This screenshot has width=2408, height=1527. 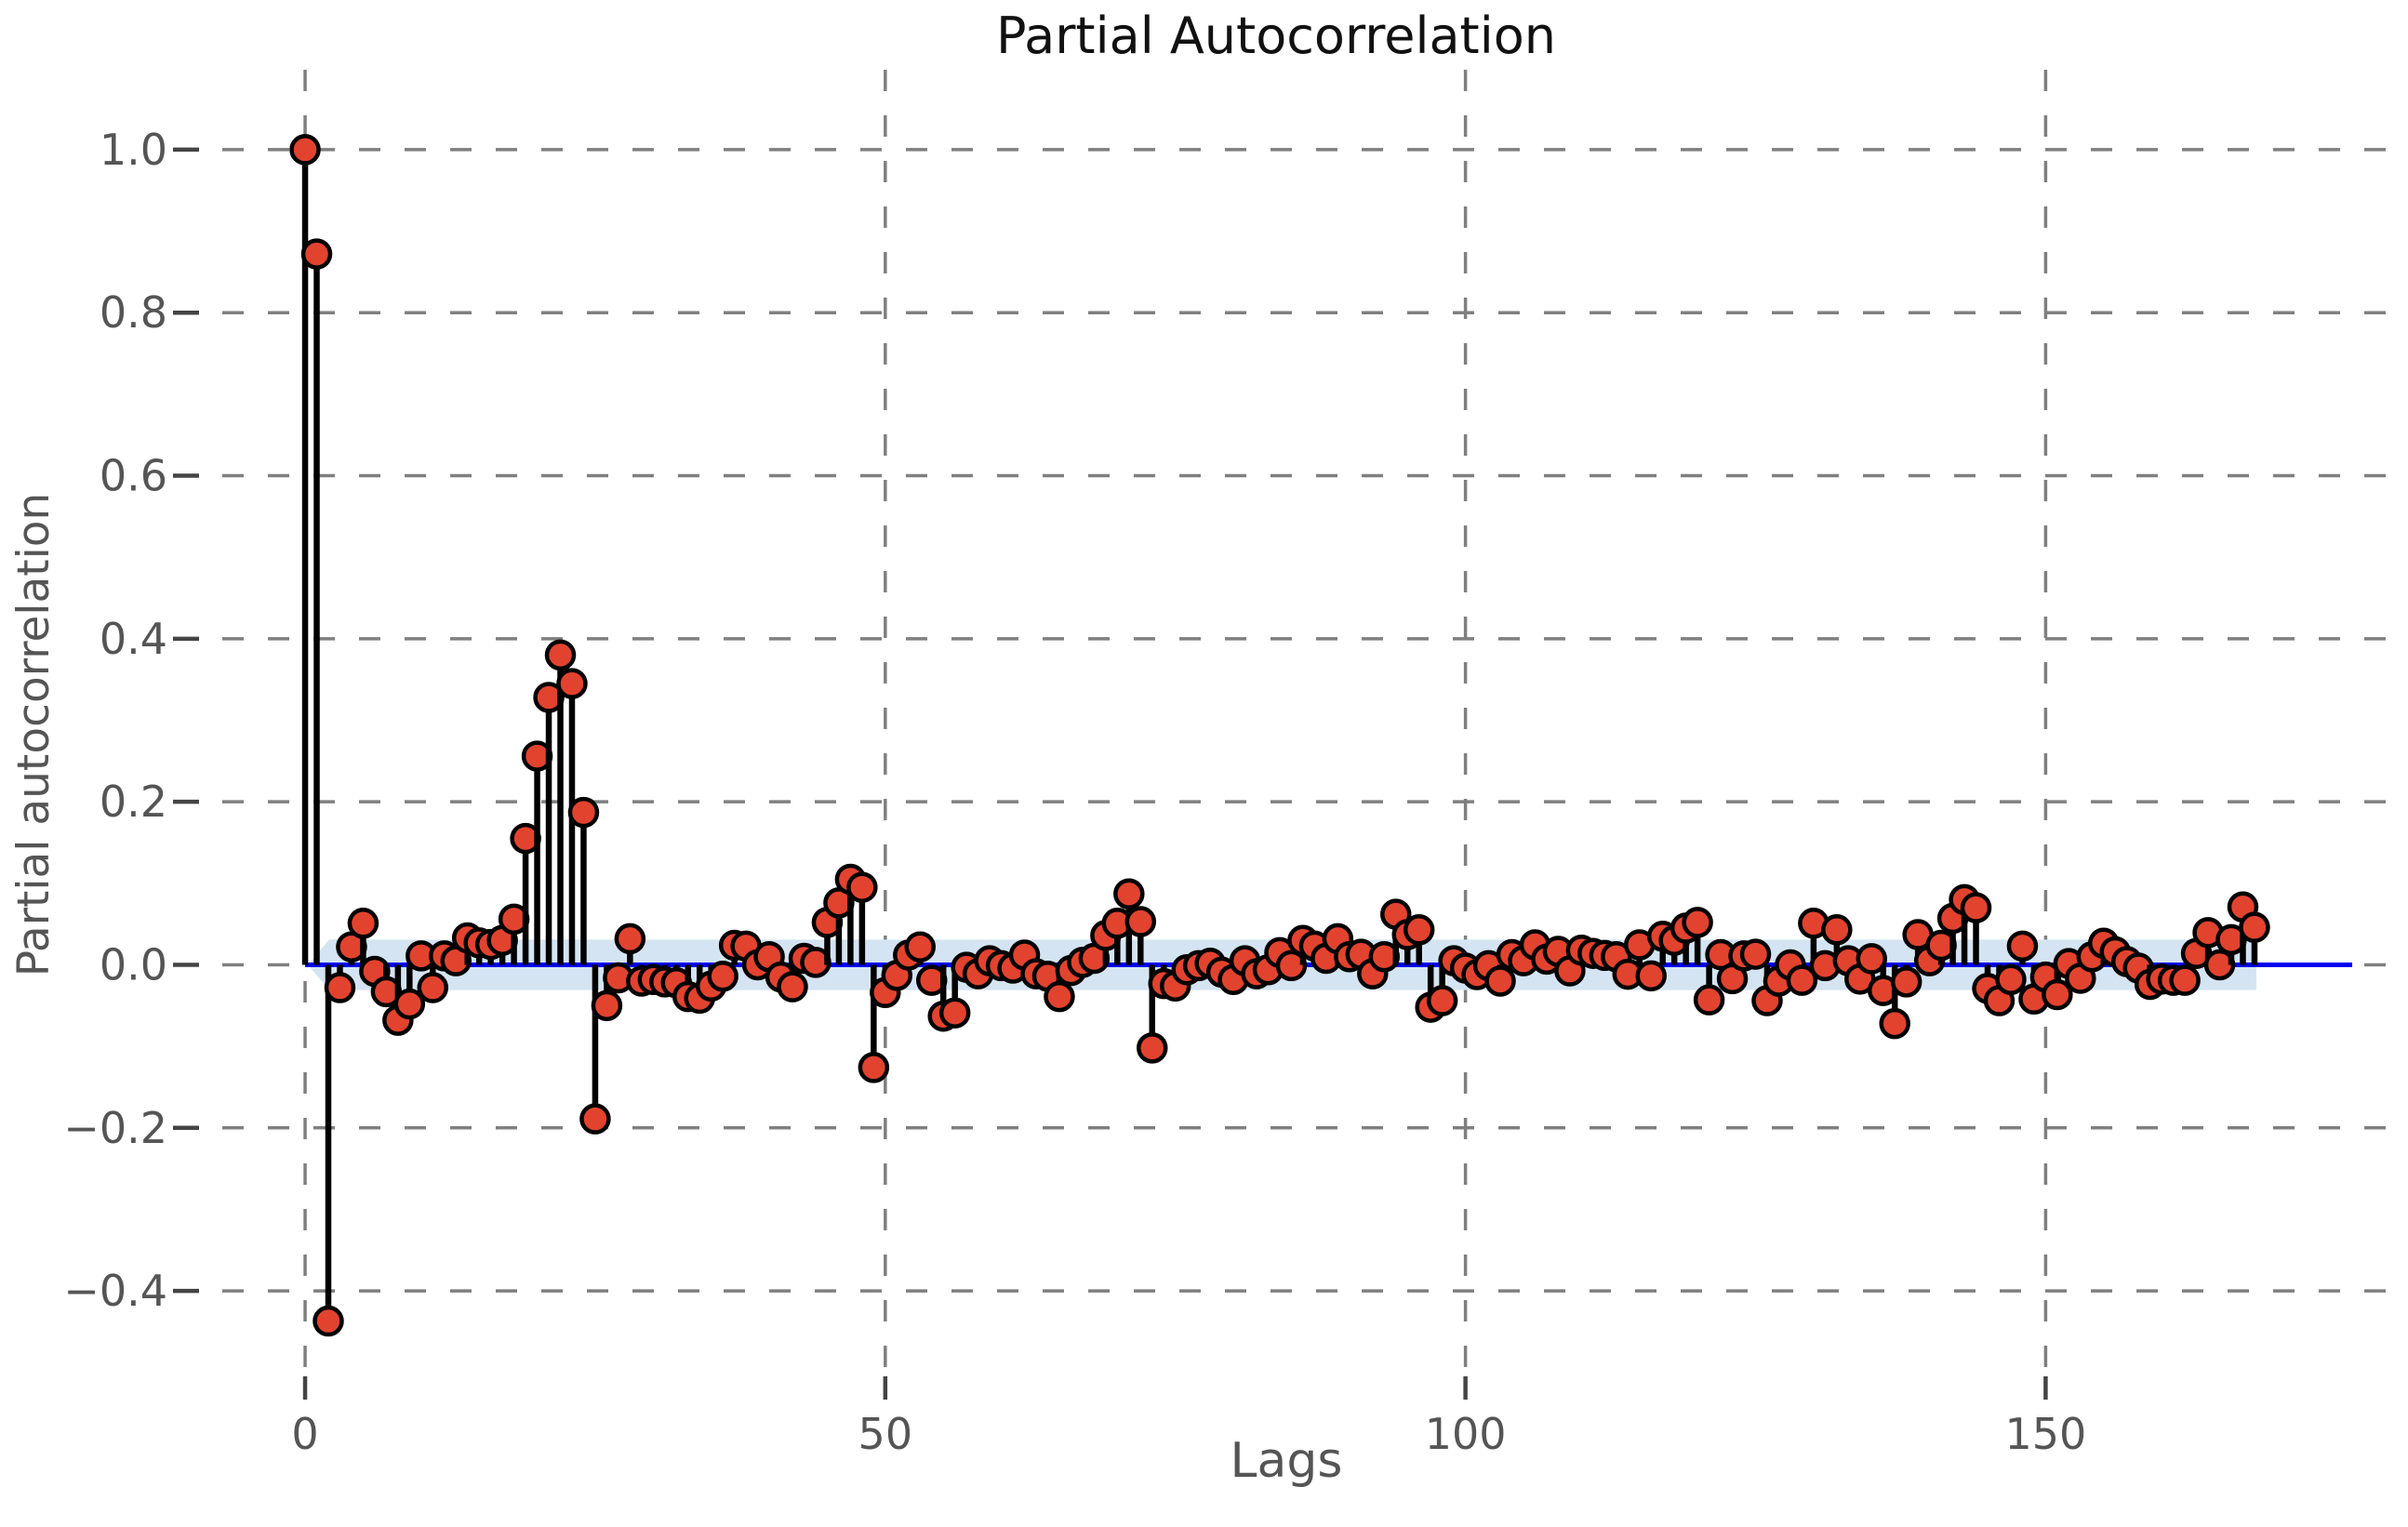 What do you see at coordinates (115, 1128) in the screenshot?
I see `y-tick-label: −0.2` at bounding box center [115, 1128].